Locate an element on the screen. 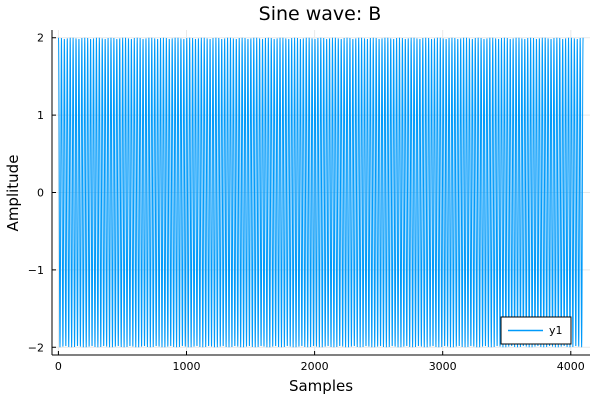 The width and height of the screenshot is (600, 400). x-tick-label: 4000 is located at coordinates (571, 366).